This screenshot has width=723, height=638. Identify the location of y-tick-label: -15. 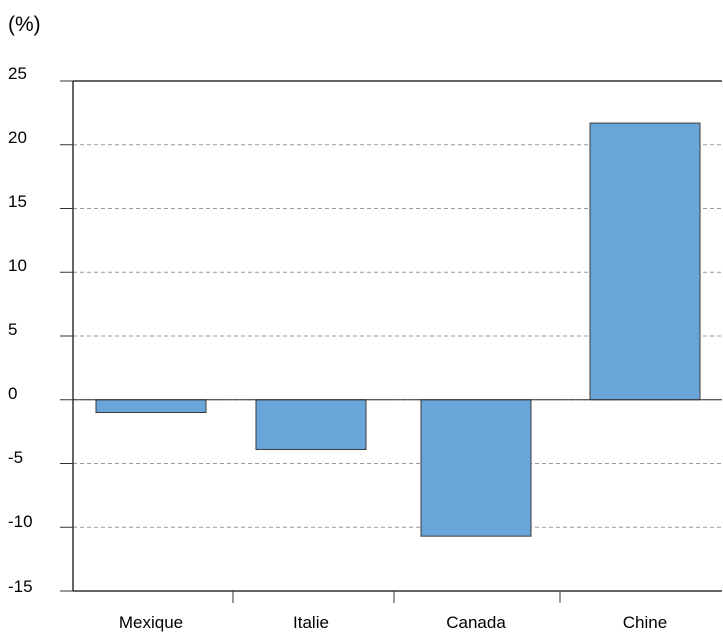
(20, 586).